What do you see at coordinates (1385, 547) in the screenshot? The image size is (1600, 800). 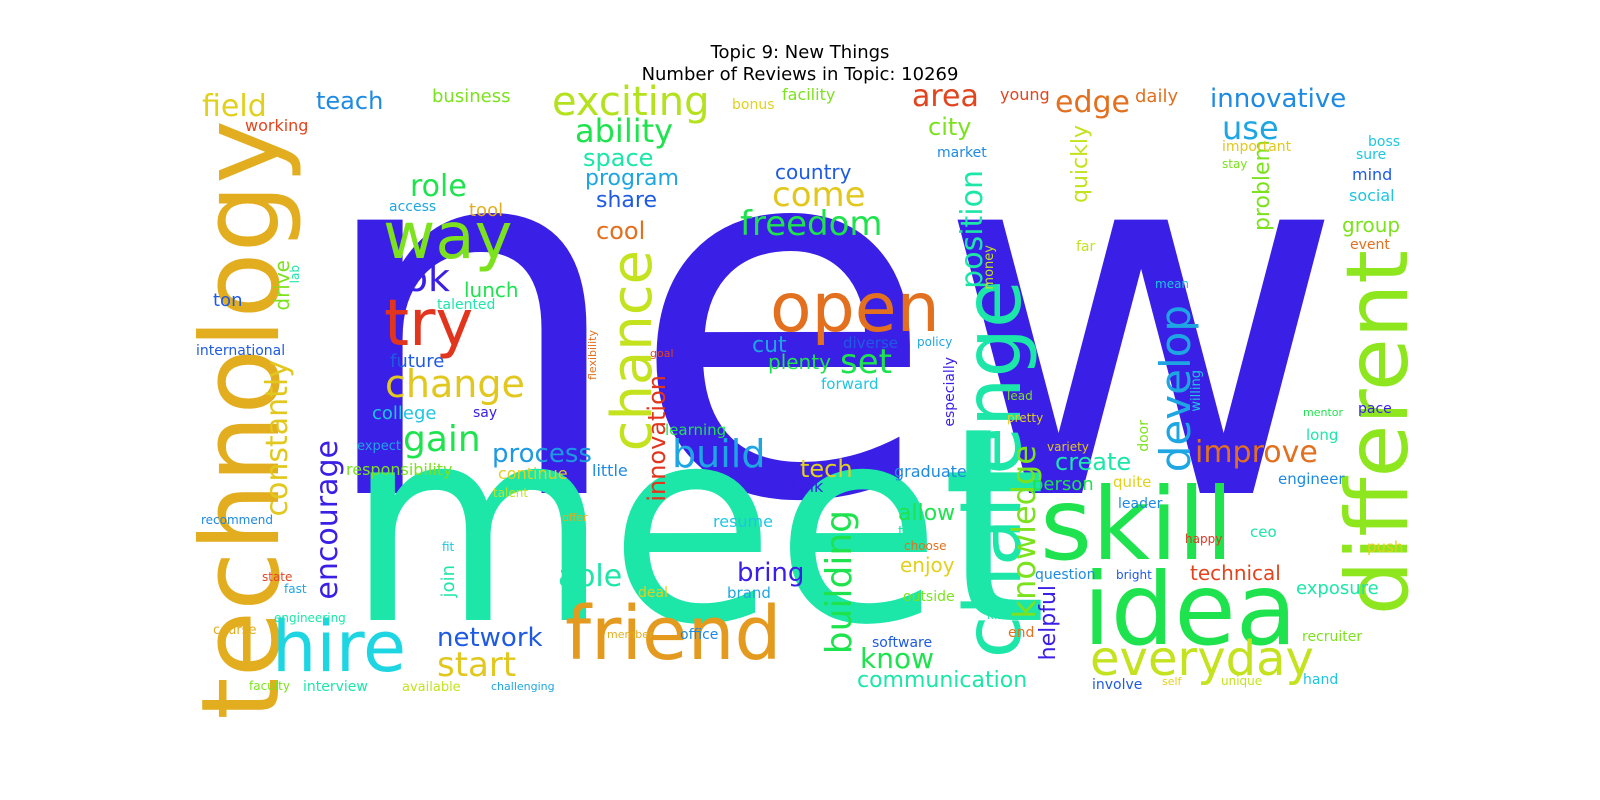 I see `word-push: push` at bounding box center [1385, 547].